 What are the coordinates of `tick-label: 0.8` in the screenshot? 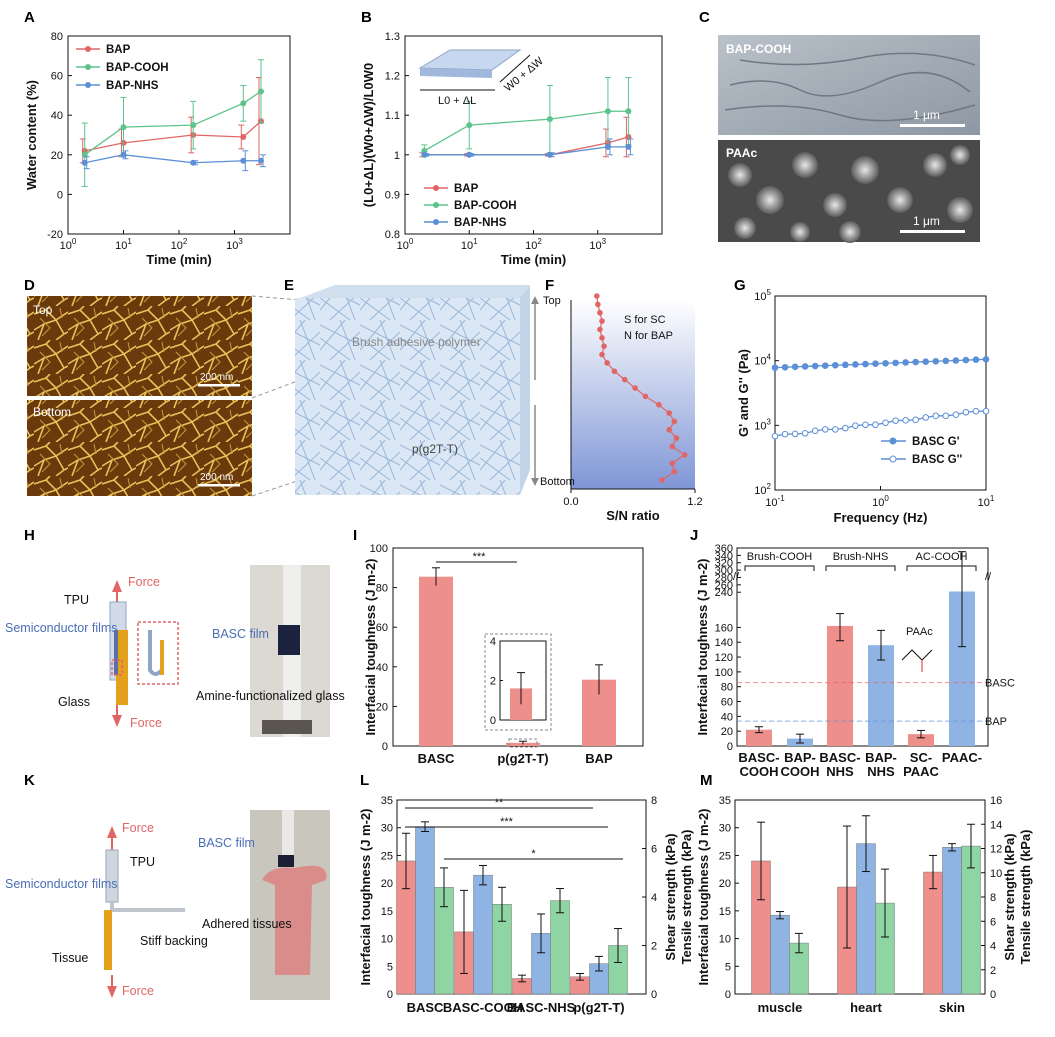 It's located at (392, 235).